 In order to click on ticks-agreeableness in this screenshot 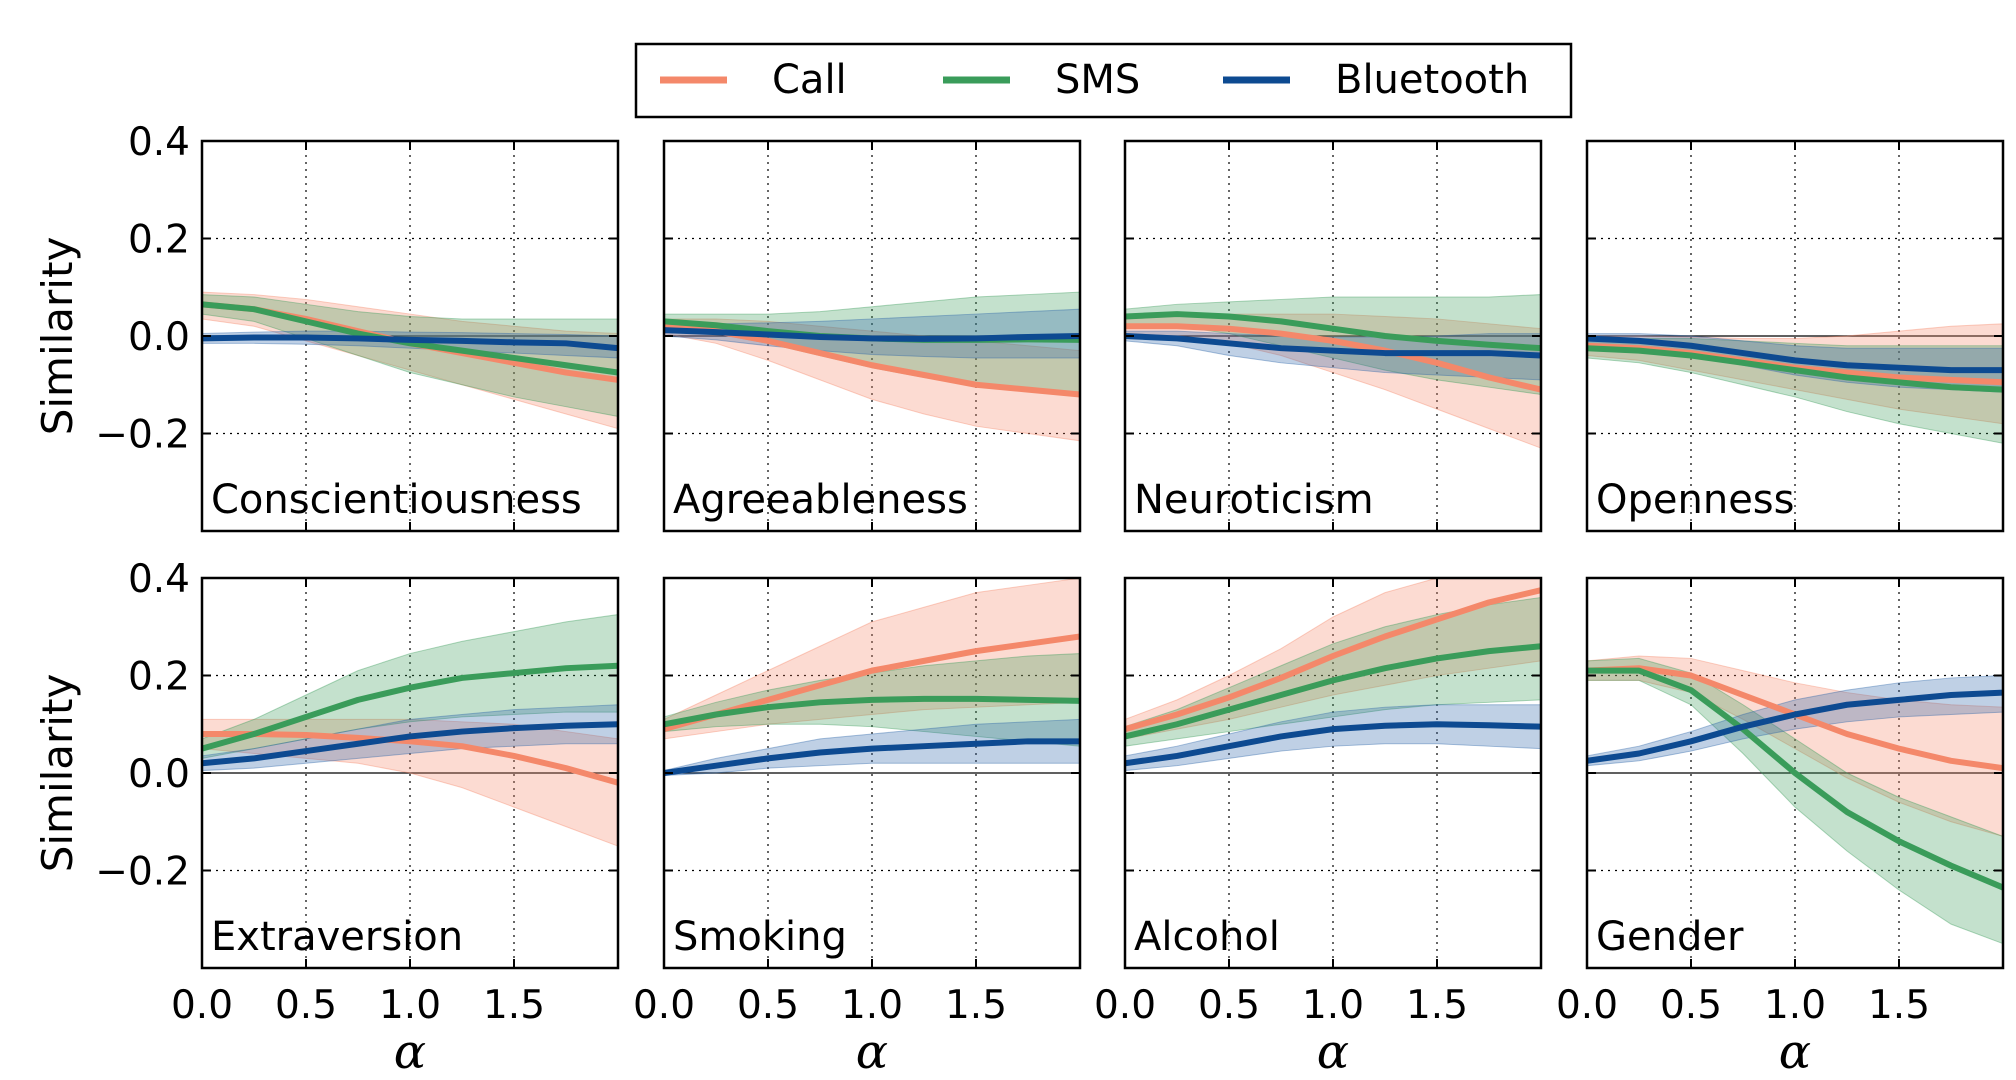, I will do `click(871, 335)`.